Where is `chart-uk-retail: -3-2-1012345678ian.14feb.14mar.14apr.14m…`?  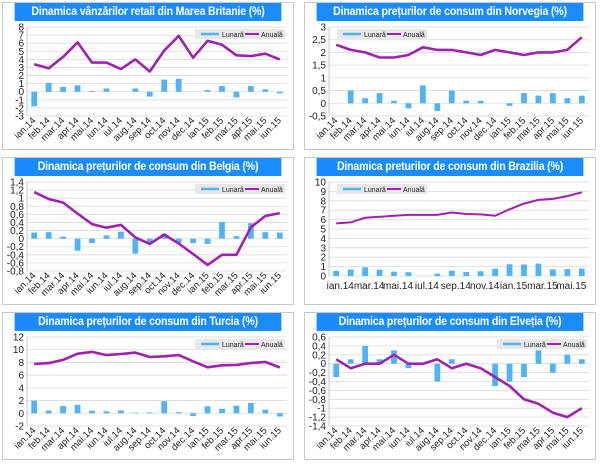 chart-uk-retail: -3-2-1012345678ian.14feb.14mar.14apr.14m… is located at coordinates (149, 83).